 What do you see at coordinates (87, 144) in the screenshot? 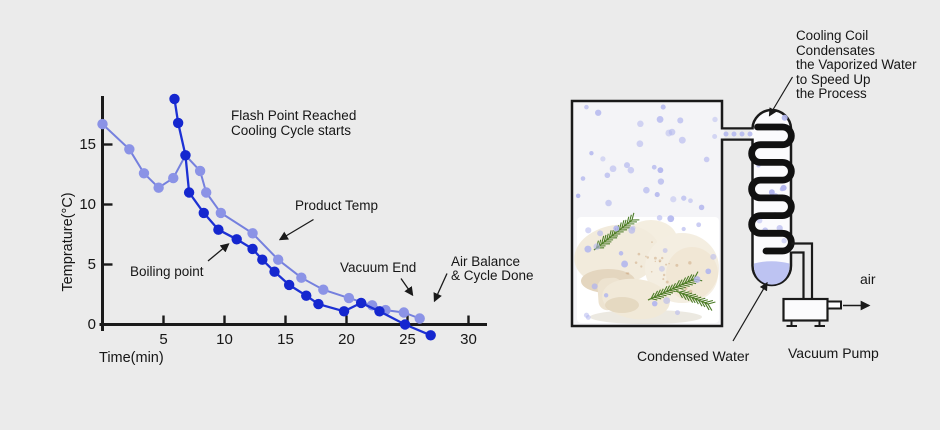
I see `y-tick-label: 15` at bounding box center [87, 144].